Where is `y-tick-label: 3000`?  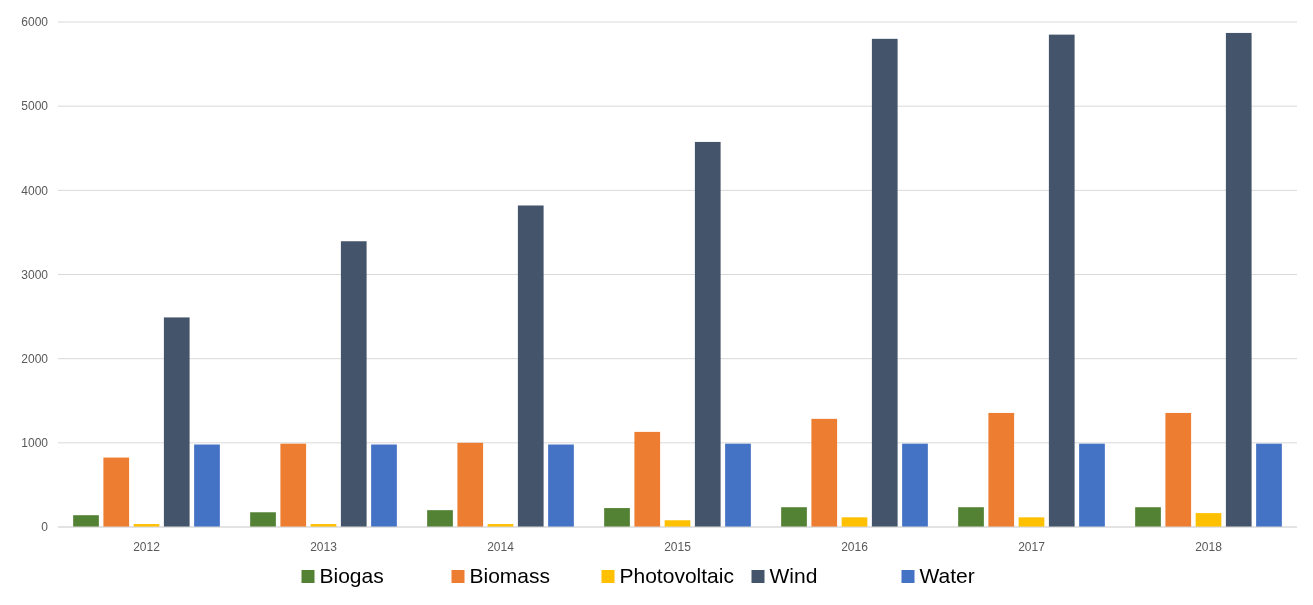 y-tick-label: 3000 is located at coordinates (35, 274).